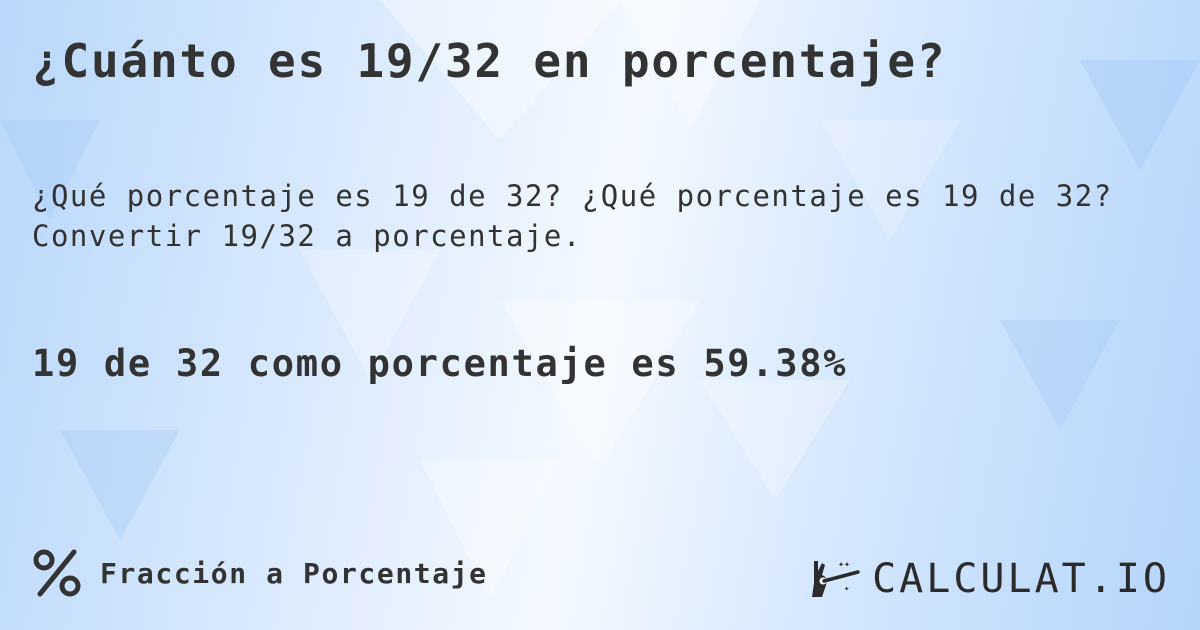  Describe the element at coordinates (836, 578) in the screenshot. I see `magic-hand-icon: ✦✦ ✦` at that location.